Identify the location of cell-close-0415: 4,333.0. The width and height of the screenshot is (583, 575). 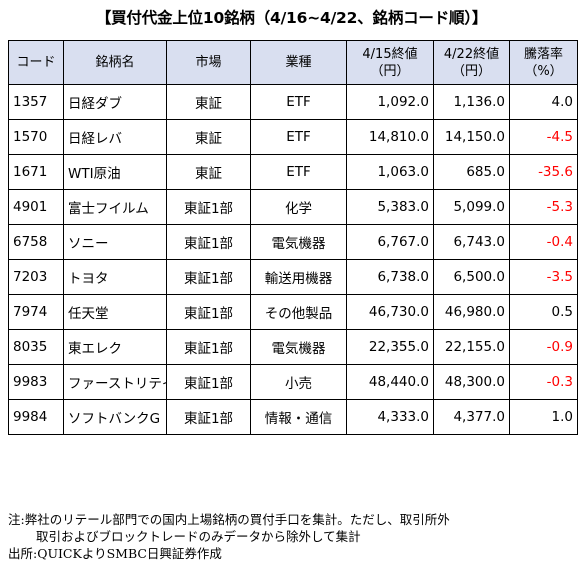
(390, 417).